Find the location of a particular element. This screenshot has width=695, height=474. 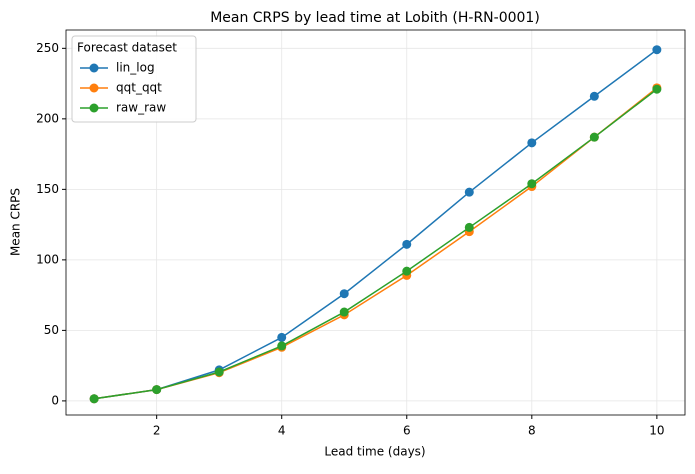

y-tick-label: 150 is located at coordinates (47, 189).